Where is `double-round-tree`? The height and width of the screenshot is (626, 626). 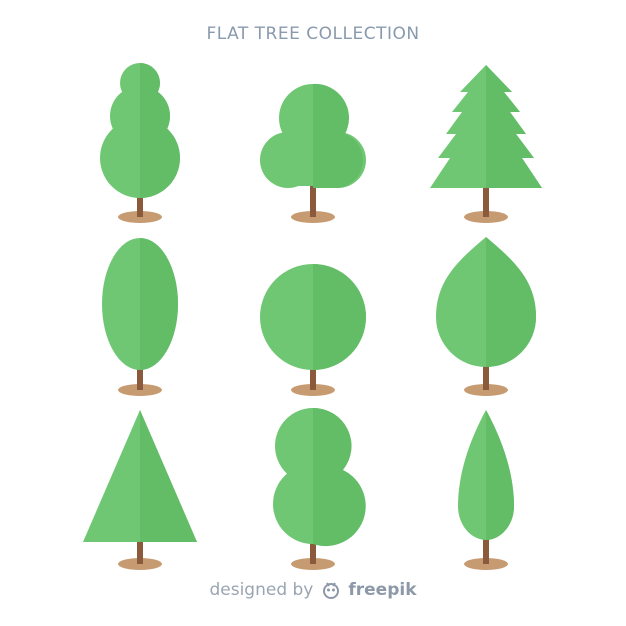
double-round-tree is located at coordinates (313, 488).